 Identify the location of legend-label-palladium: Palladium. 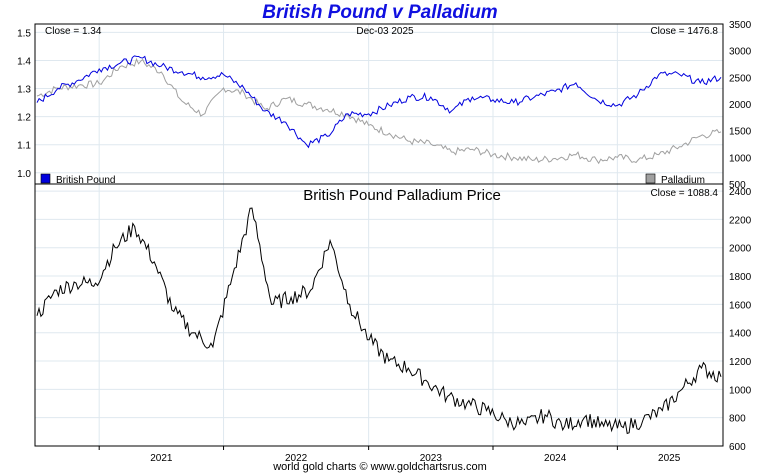
(683, 180).